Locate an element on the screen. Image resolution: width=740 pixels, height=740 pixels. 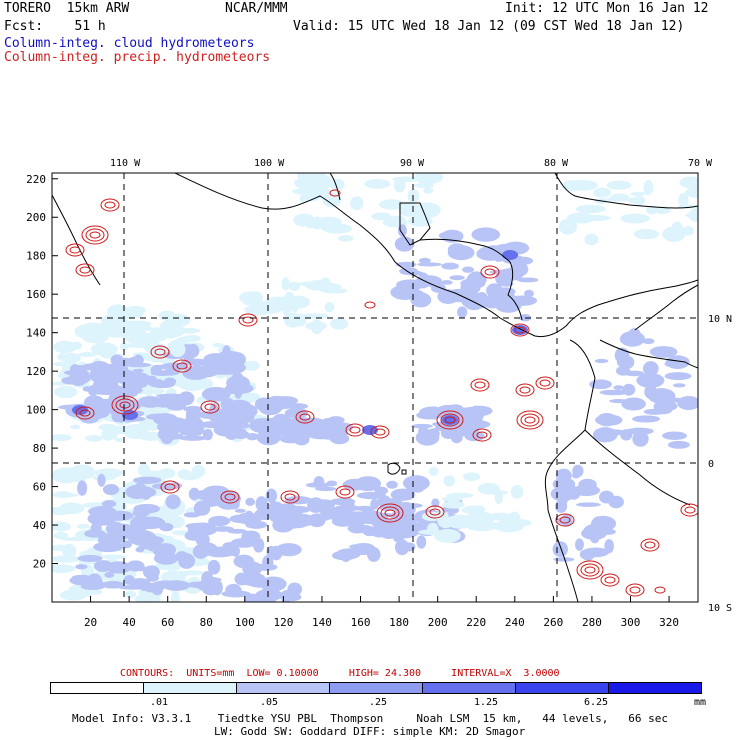
colorbar-label-3: 1.25 is located at coordinates (486, 702).